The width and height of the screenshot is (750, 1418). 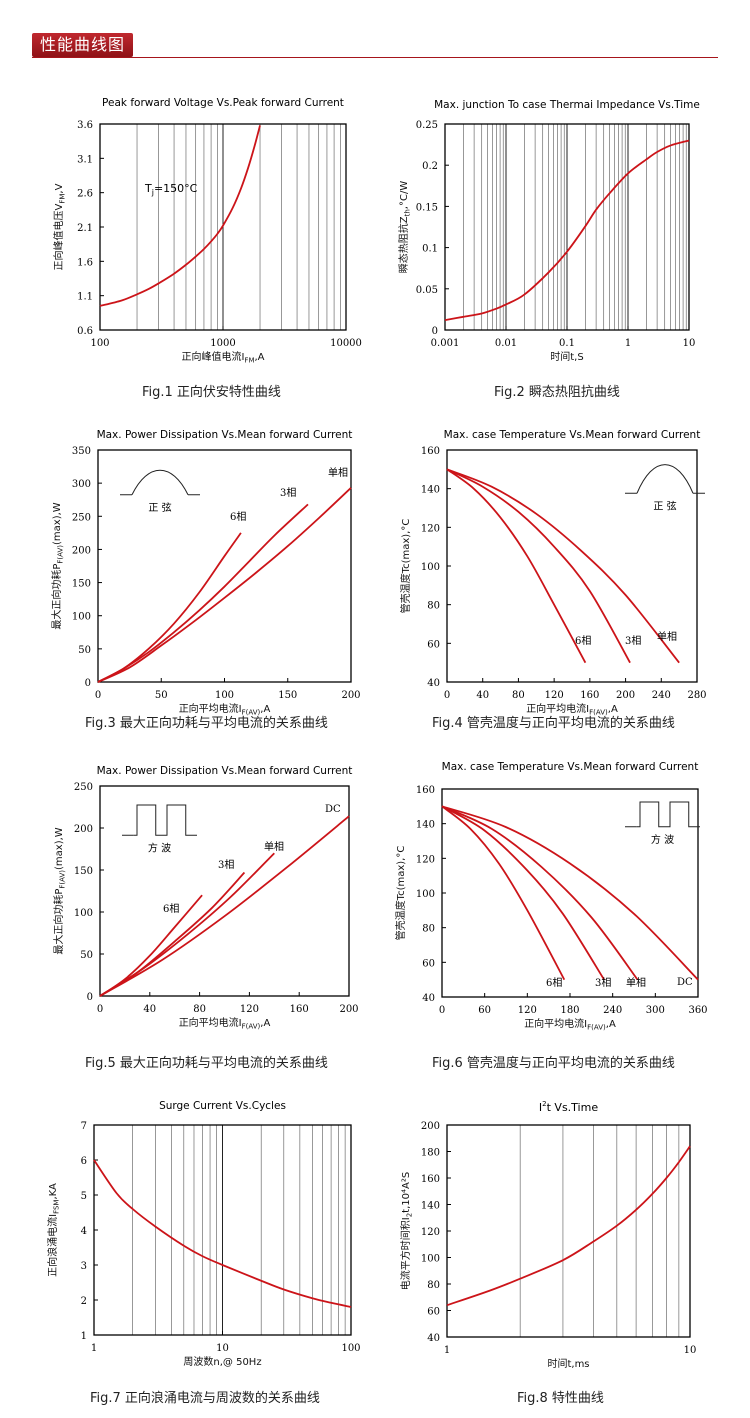 What do you see at coordinates (84, 1266) in the screenshot?
I see `y-tick-label: 3` at bounding box center [84, 1266].